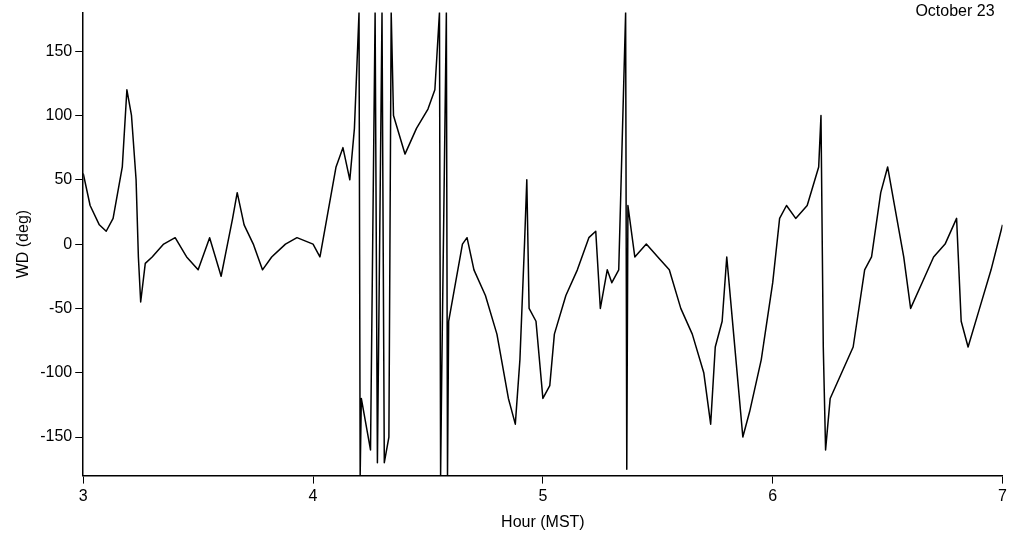 The image size is (1010, 540). Describe the element at coordinates (59, 114) in the screenshot. I see `y-tick-label: 100` at that location.